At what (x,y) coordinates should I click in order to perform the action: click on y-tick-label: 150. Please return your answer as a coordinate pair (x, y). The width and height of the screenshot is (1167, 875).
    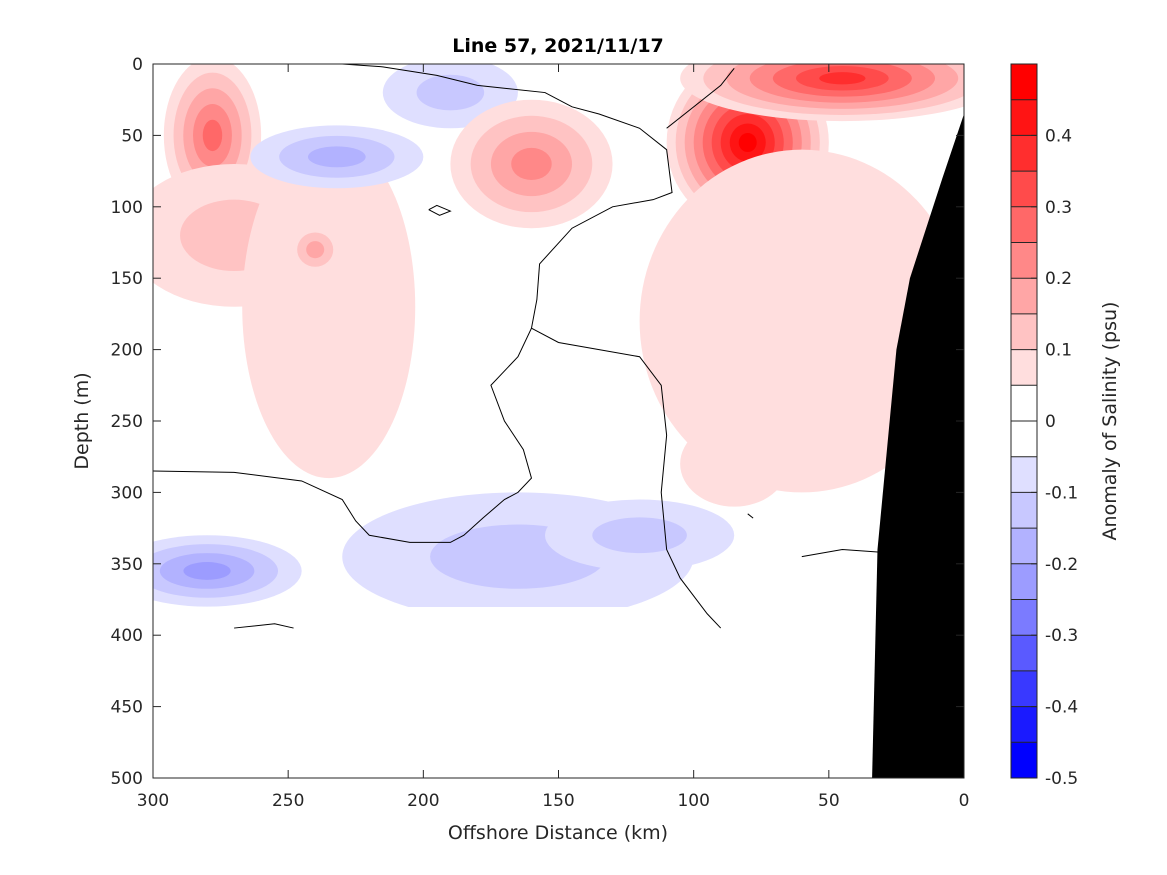
    Looking at the image, I should click on (127, 279).